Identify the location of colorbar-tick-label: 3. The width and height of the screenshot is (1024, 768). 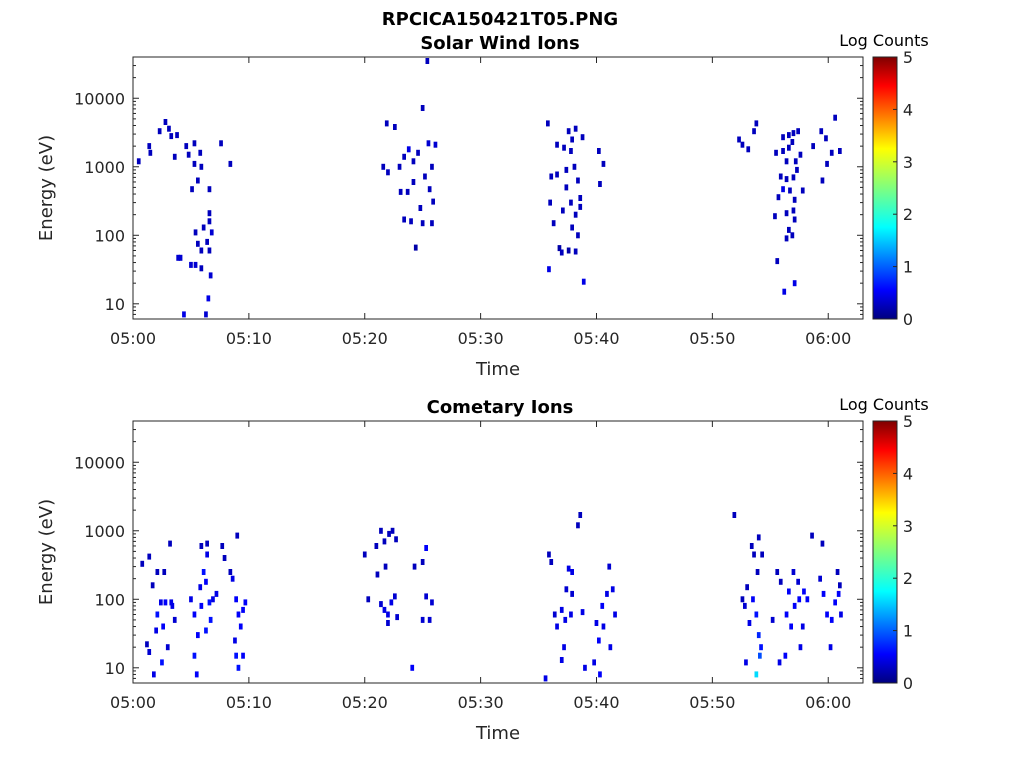
(908, 526).